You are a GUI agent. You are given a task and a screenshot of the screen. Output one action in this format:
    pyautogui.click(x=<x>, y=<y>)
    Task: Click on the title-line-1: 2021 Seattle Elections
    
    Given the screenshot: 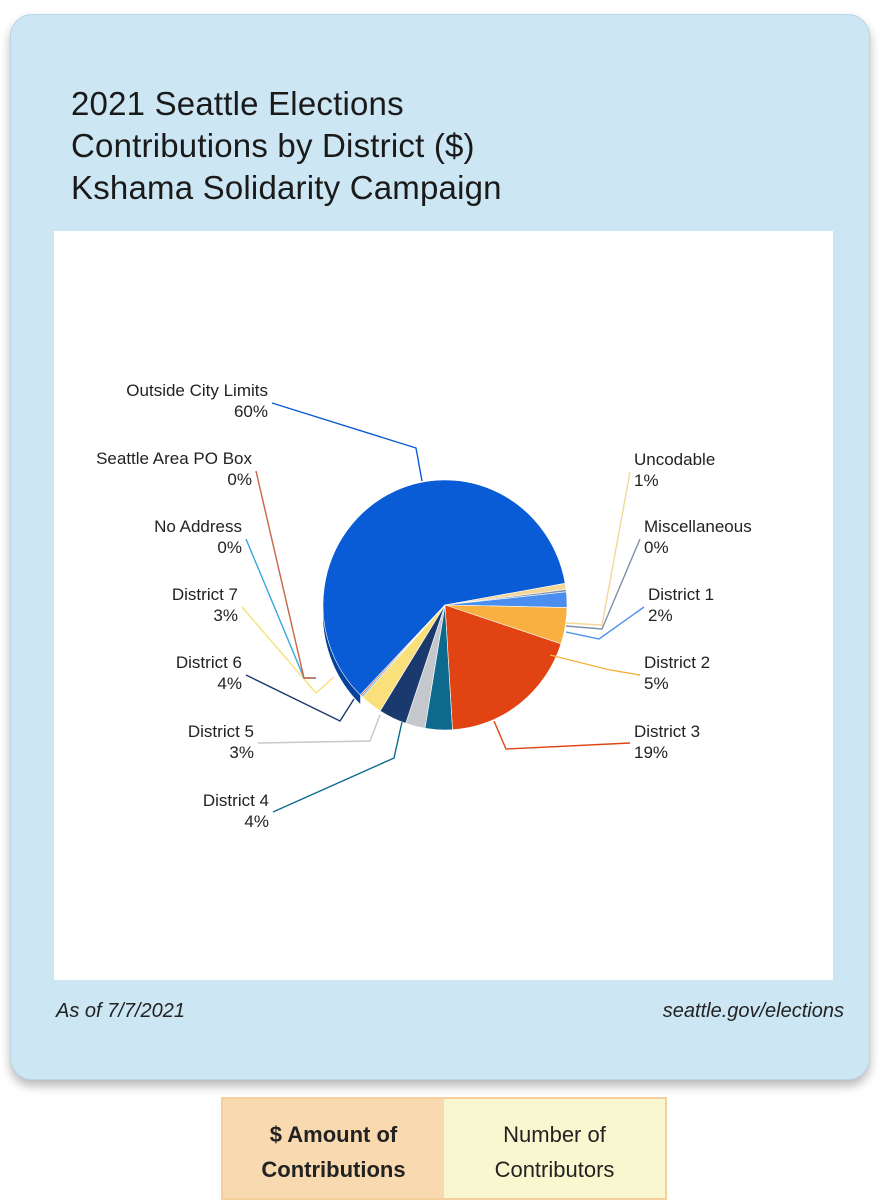 What is the action you would take?
    pyautogui.click(x=237, y=103)
    